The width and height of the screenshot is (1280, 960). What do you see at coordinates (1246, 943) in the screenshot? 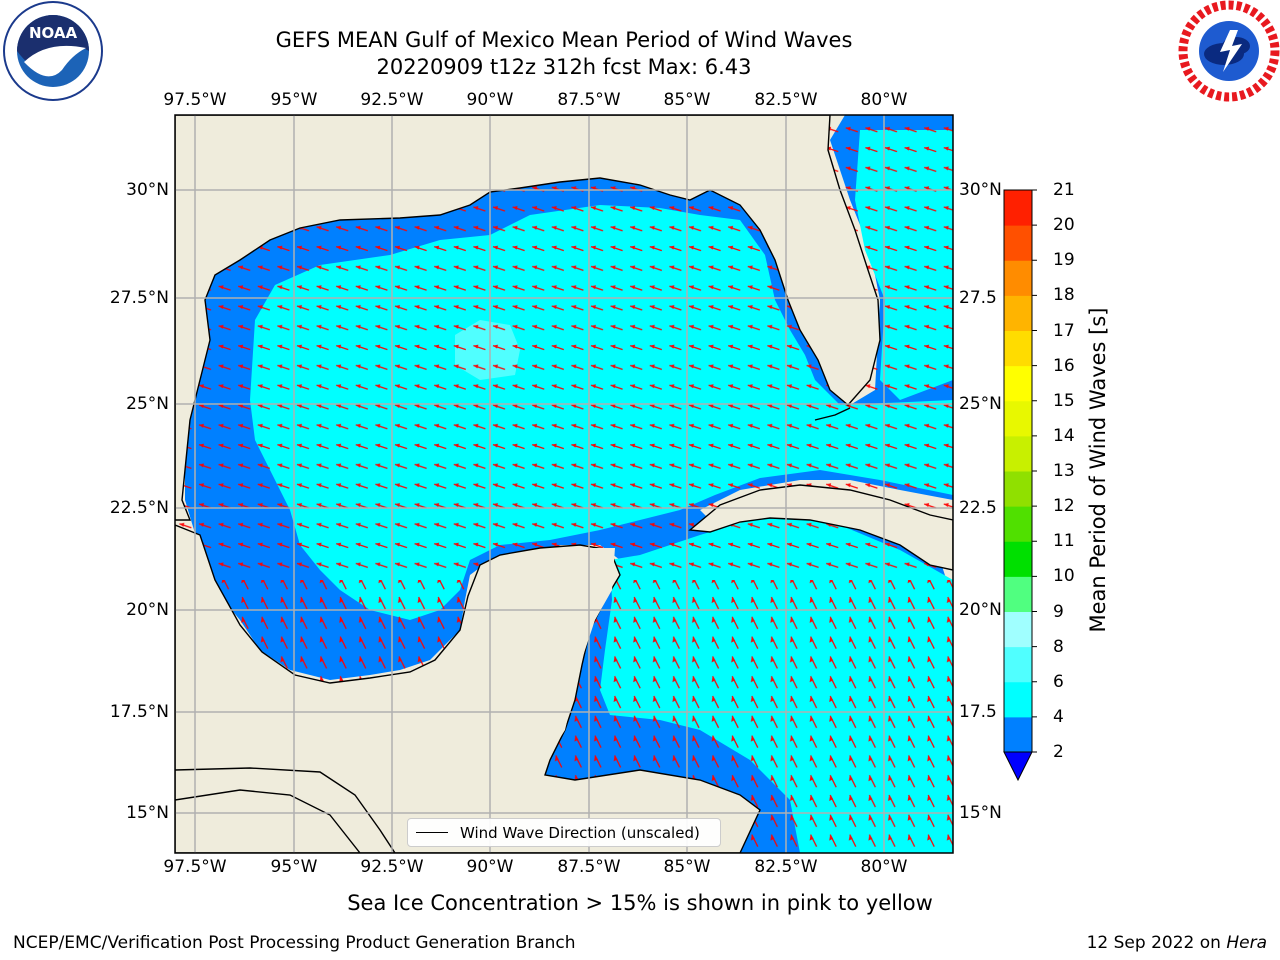
I see `footer-machine: Hera` at bounding box center [1246, 943].